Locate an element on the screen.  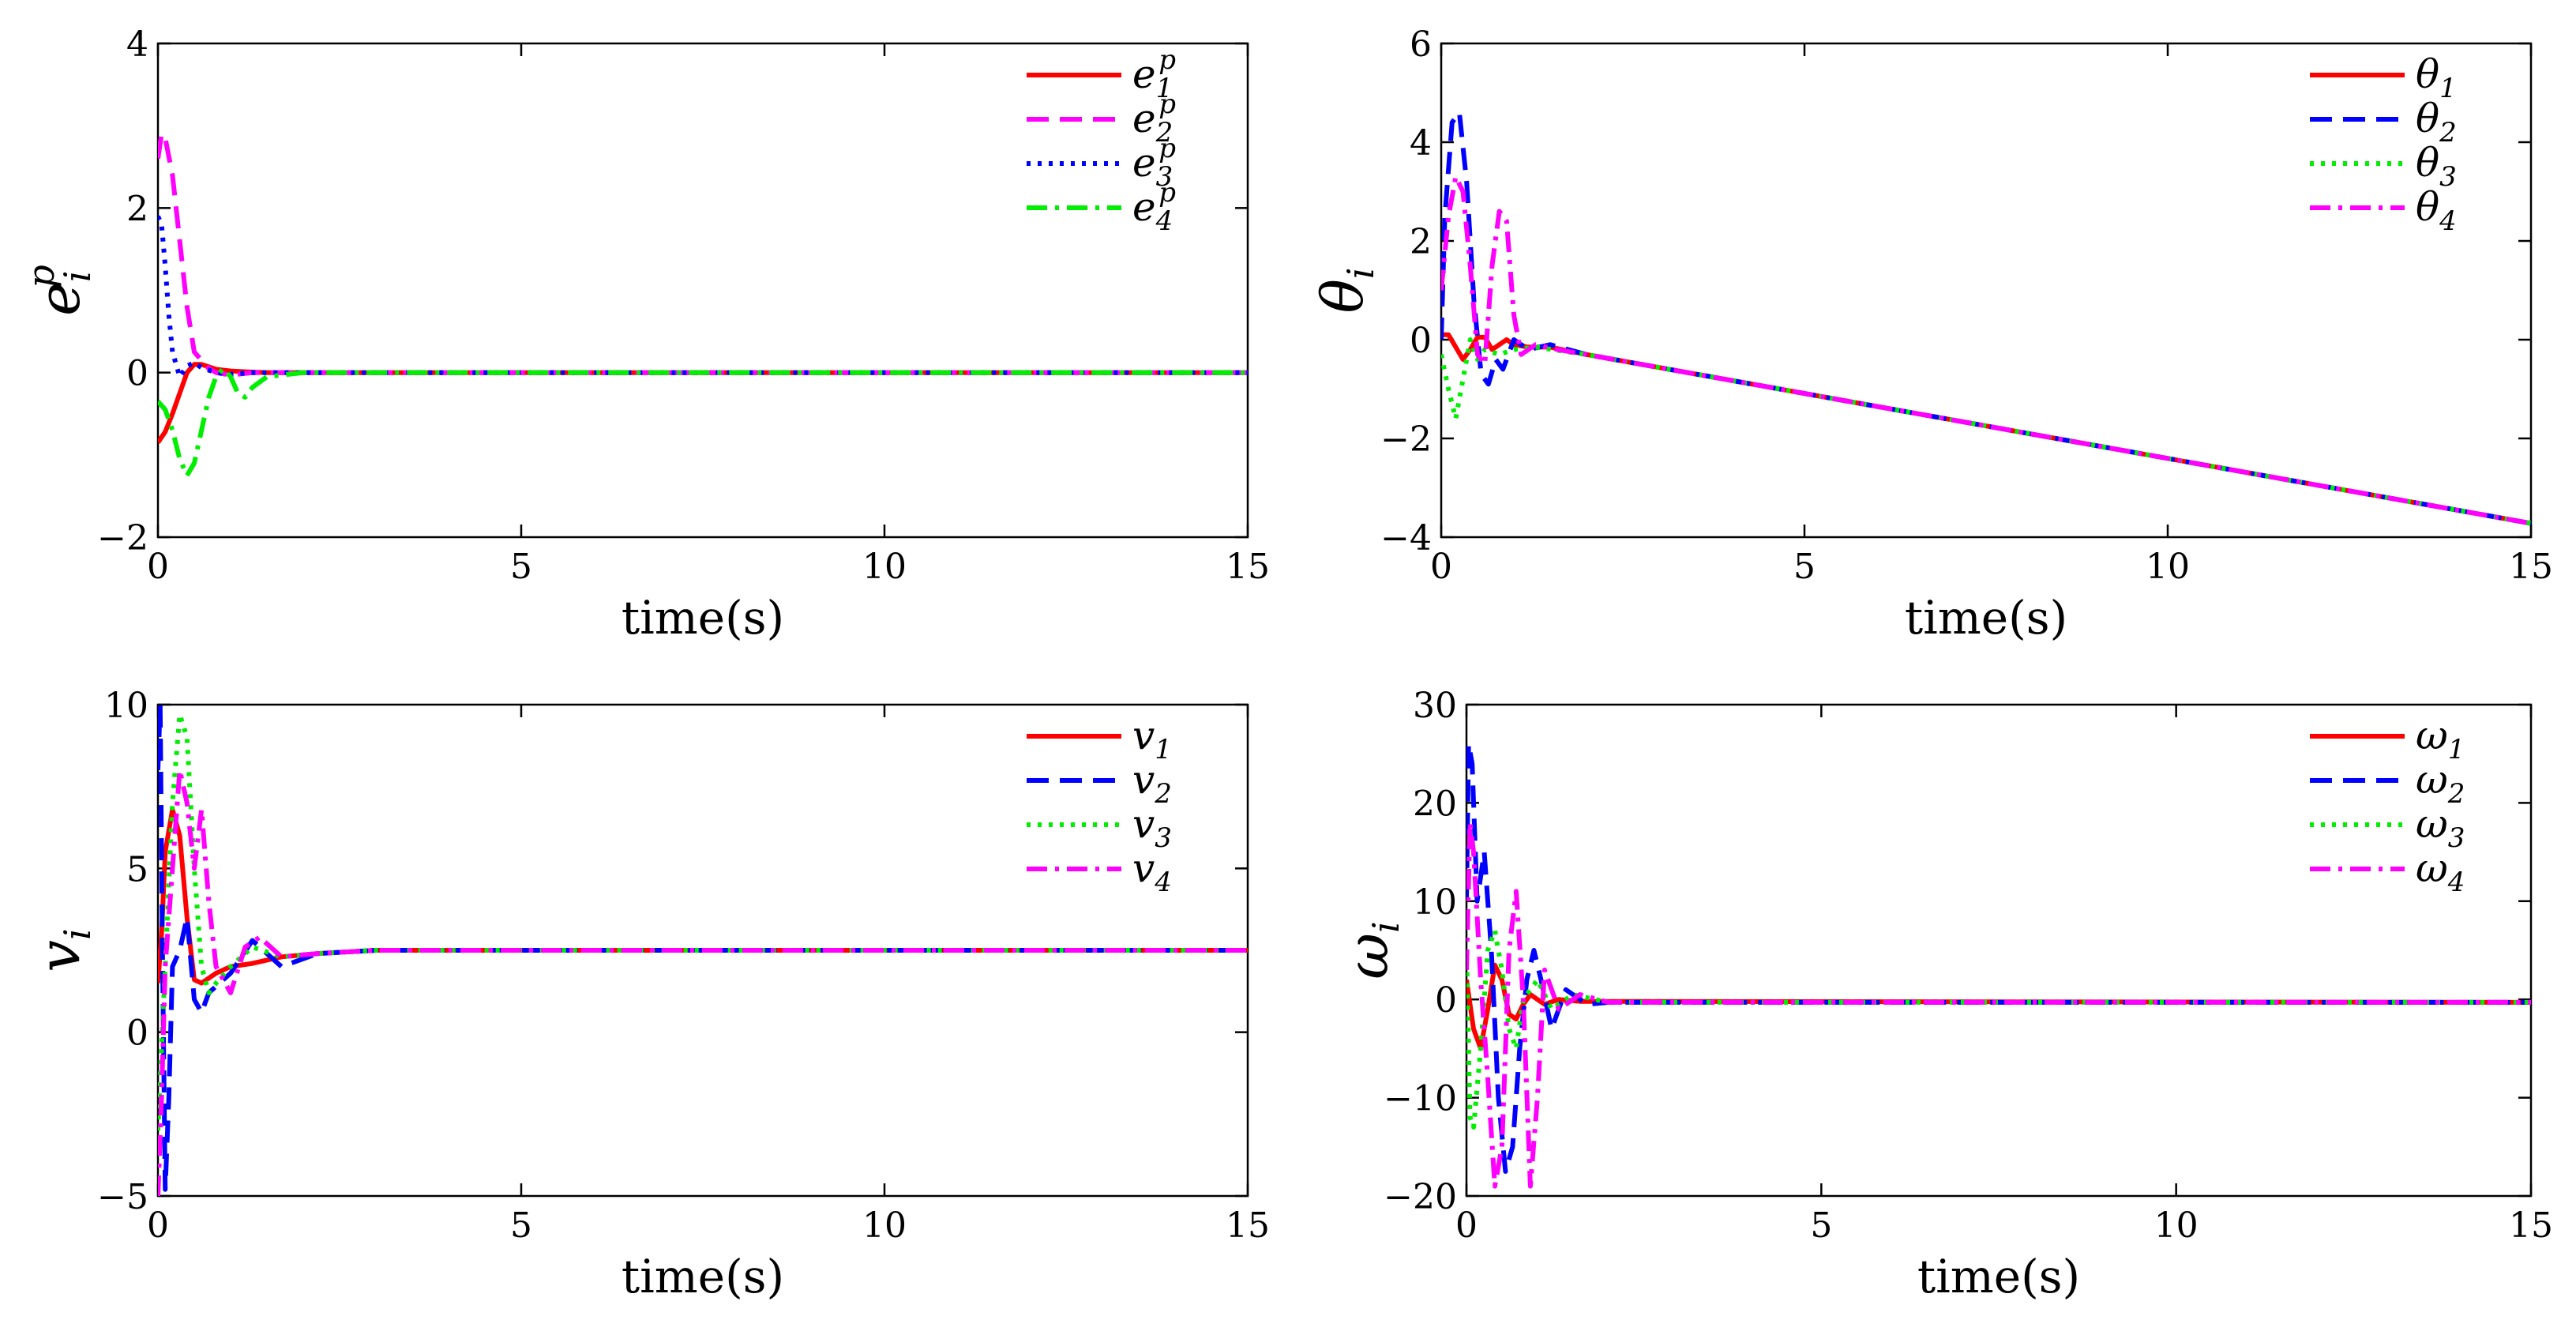
legend-label-2: e2p is located at coordinates (1154, 118).